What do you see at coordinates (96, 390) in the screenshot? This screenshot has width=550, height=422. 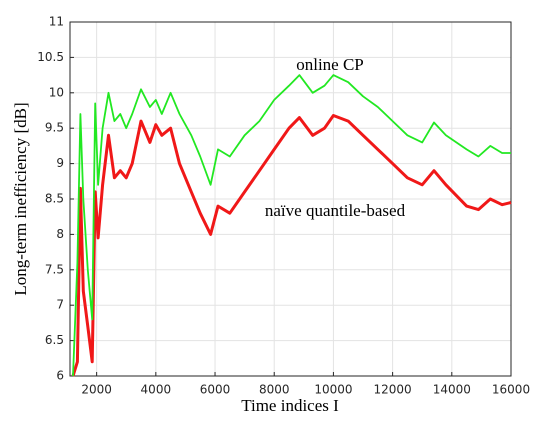 I see `x-tick-label: 2000` at bounding box center [96, 390].